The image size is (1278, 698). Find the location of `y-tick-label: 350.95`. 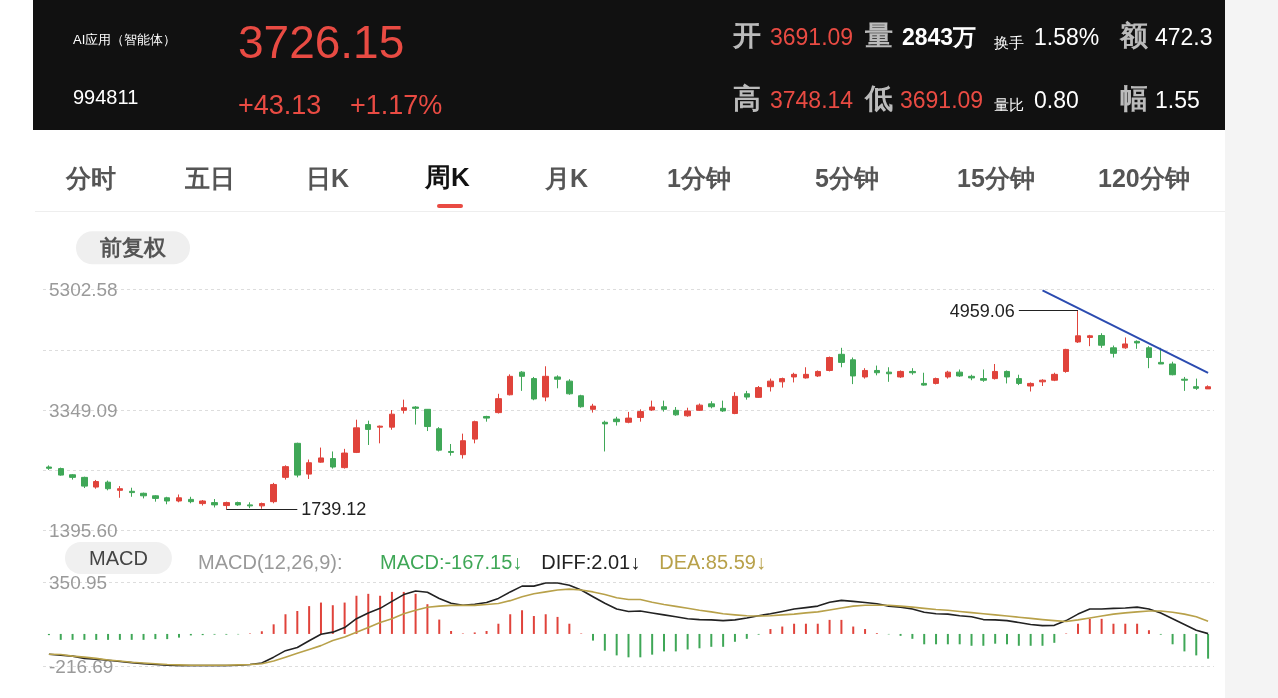

y-tick-label: 350.95 is located at coordinates (78, 582).